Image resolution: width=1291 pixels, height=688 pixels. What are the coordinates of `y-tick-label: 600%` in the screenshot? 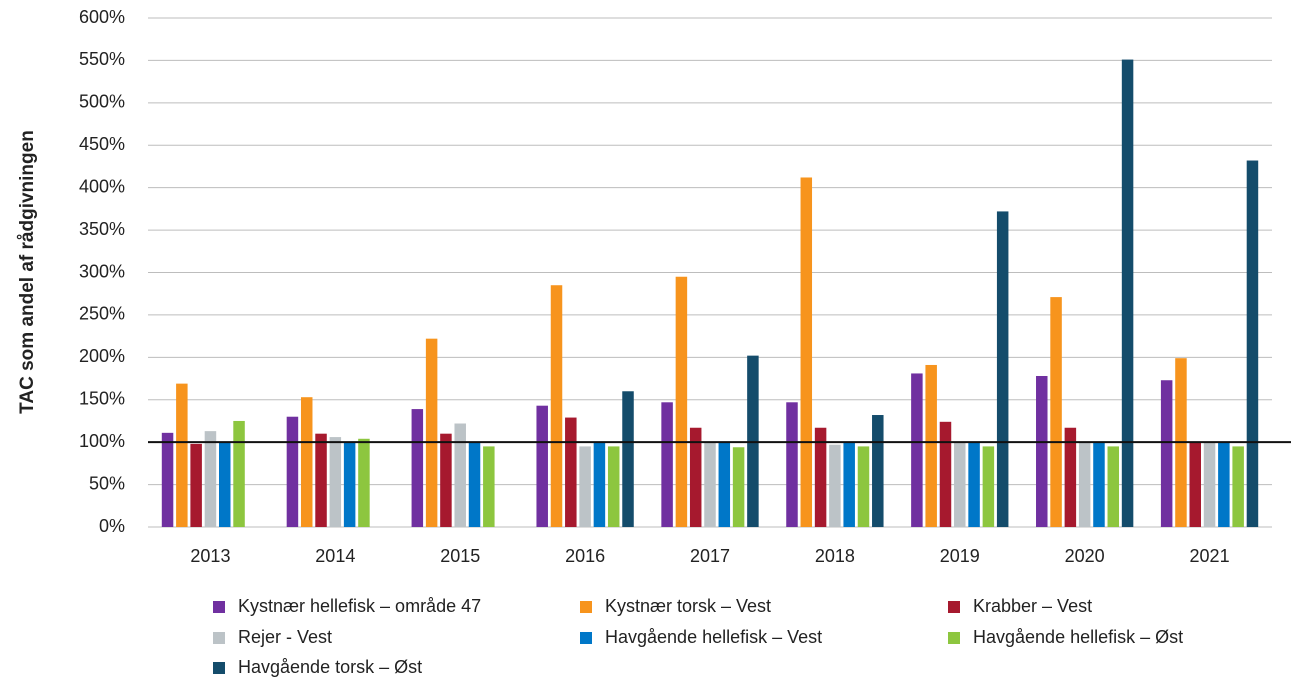 It's located at (102, 17).